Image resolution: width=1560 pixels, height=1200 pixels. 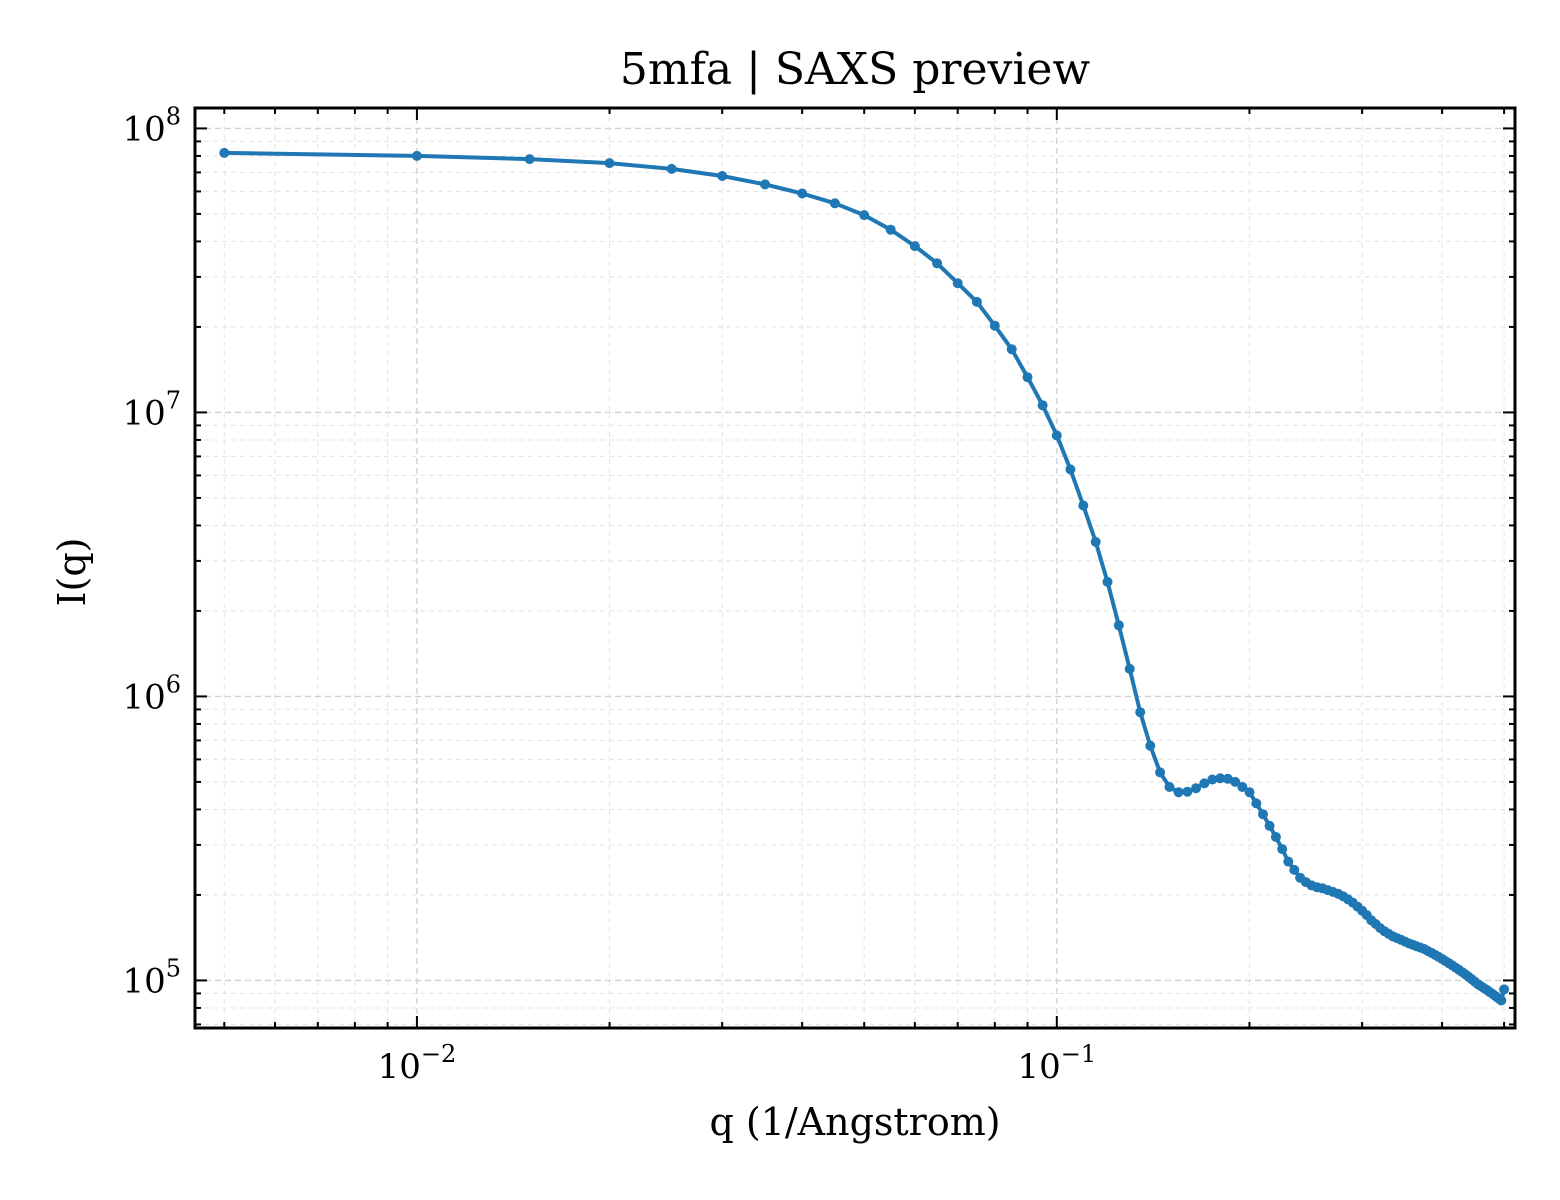 What do you see at coordinates (173, 968) in the screenshot?
I see `y-tick-exponent: 5` at bounding box center [173, 968].